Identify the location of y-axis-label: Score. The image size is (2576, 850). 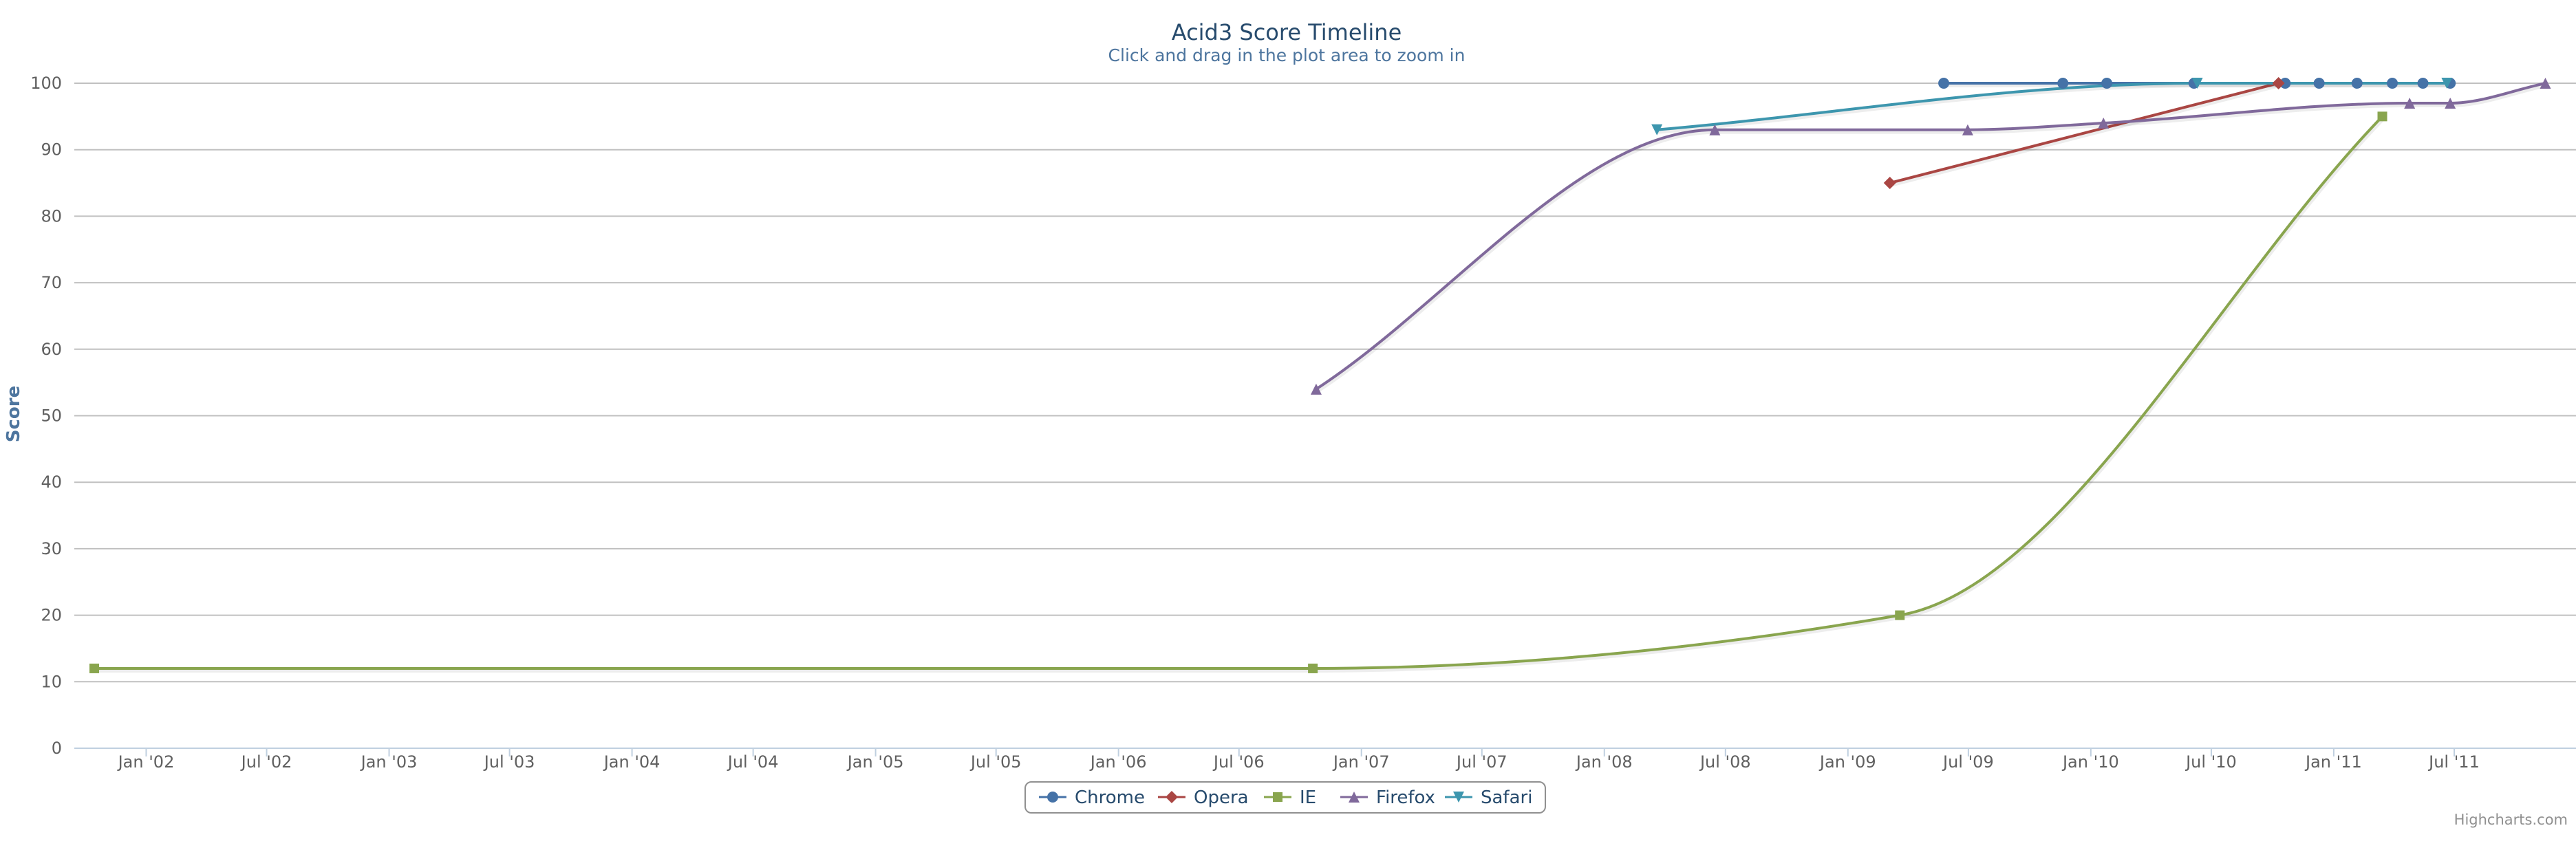
(13, 414).